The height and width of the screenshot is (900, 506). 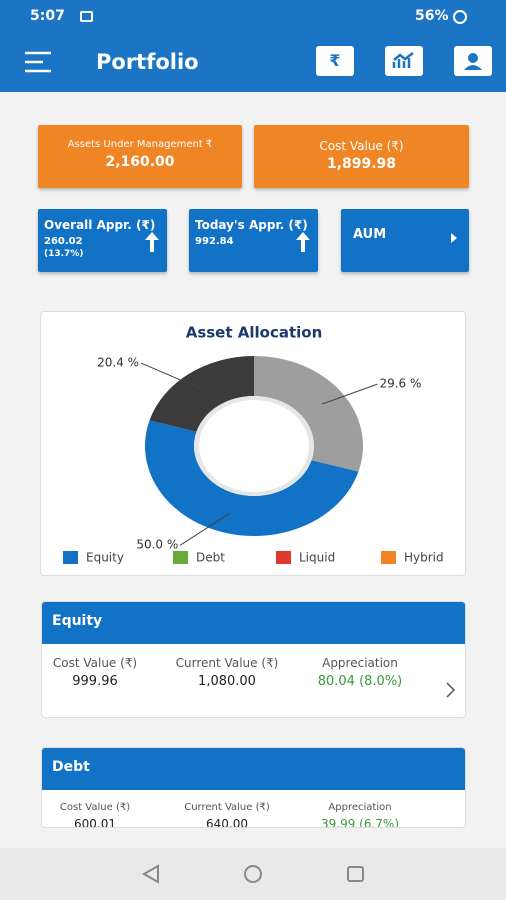 I want to click on col: Current Value (₹) 640.00, so click(x=227, y=815).